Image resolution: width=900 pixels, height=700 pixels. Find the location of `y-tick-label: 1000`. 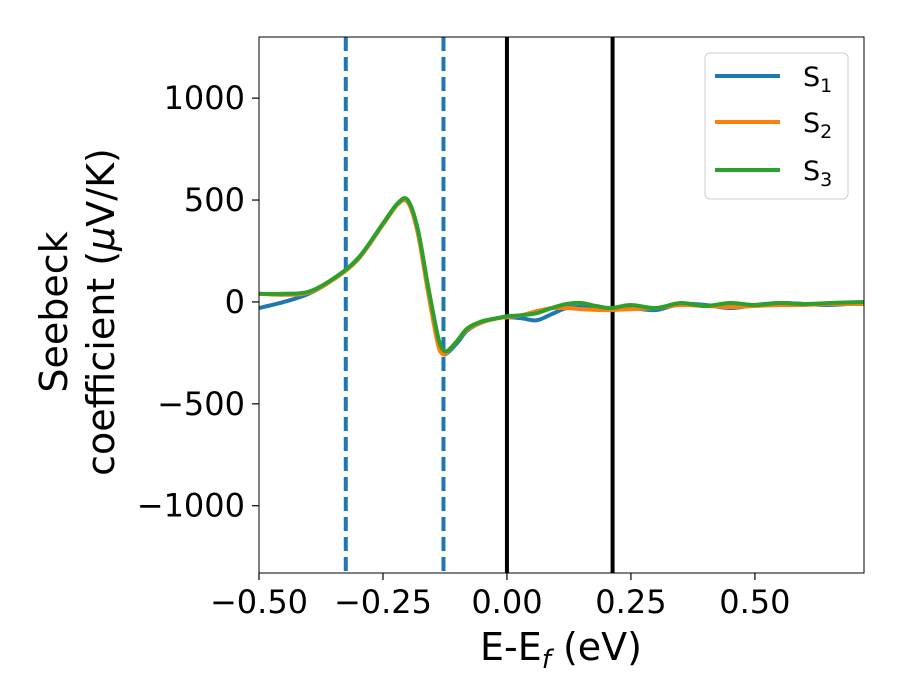

y-tick-label: 1000 is located at coordinates (204, 98).